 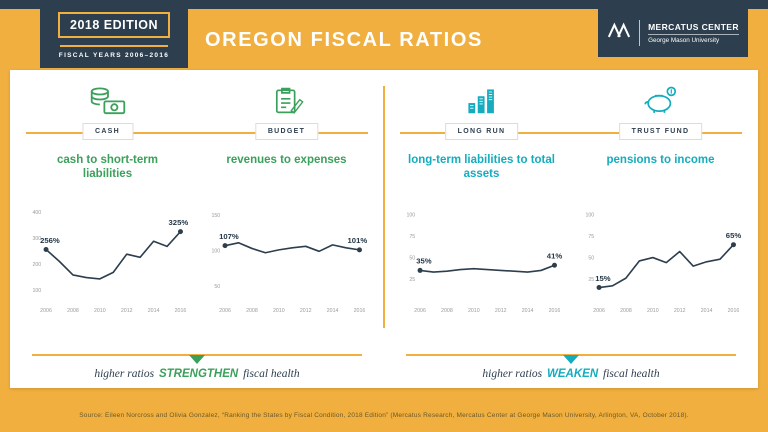 I want to click on chart-title-budget: revenues to expenses, so click(x=286, y=160).